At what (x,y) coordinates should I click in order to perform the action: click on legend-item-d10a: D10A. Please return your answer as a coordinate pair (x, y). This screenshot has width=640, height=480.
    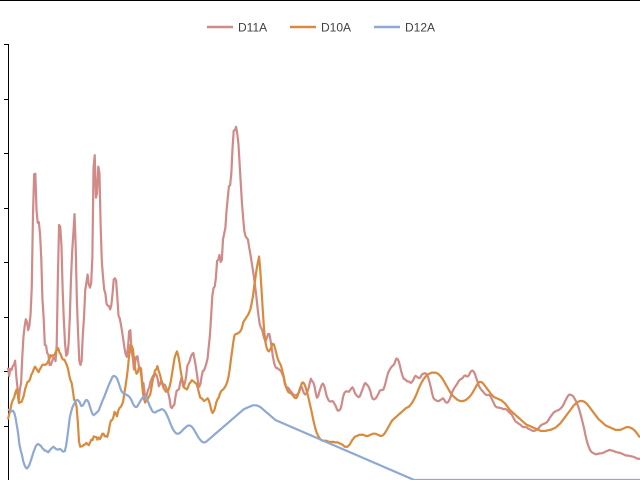
    Looking at the image, I should click on (320, 28).